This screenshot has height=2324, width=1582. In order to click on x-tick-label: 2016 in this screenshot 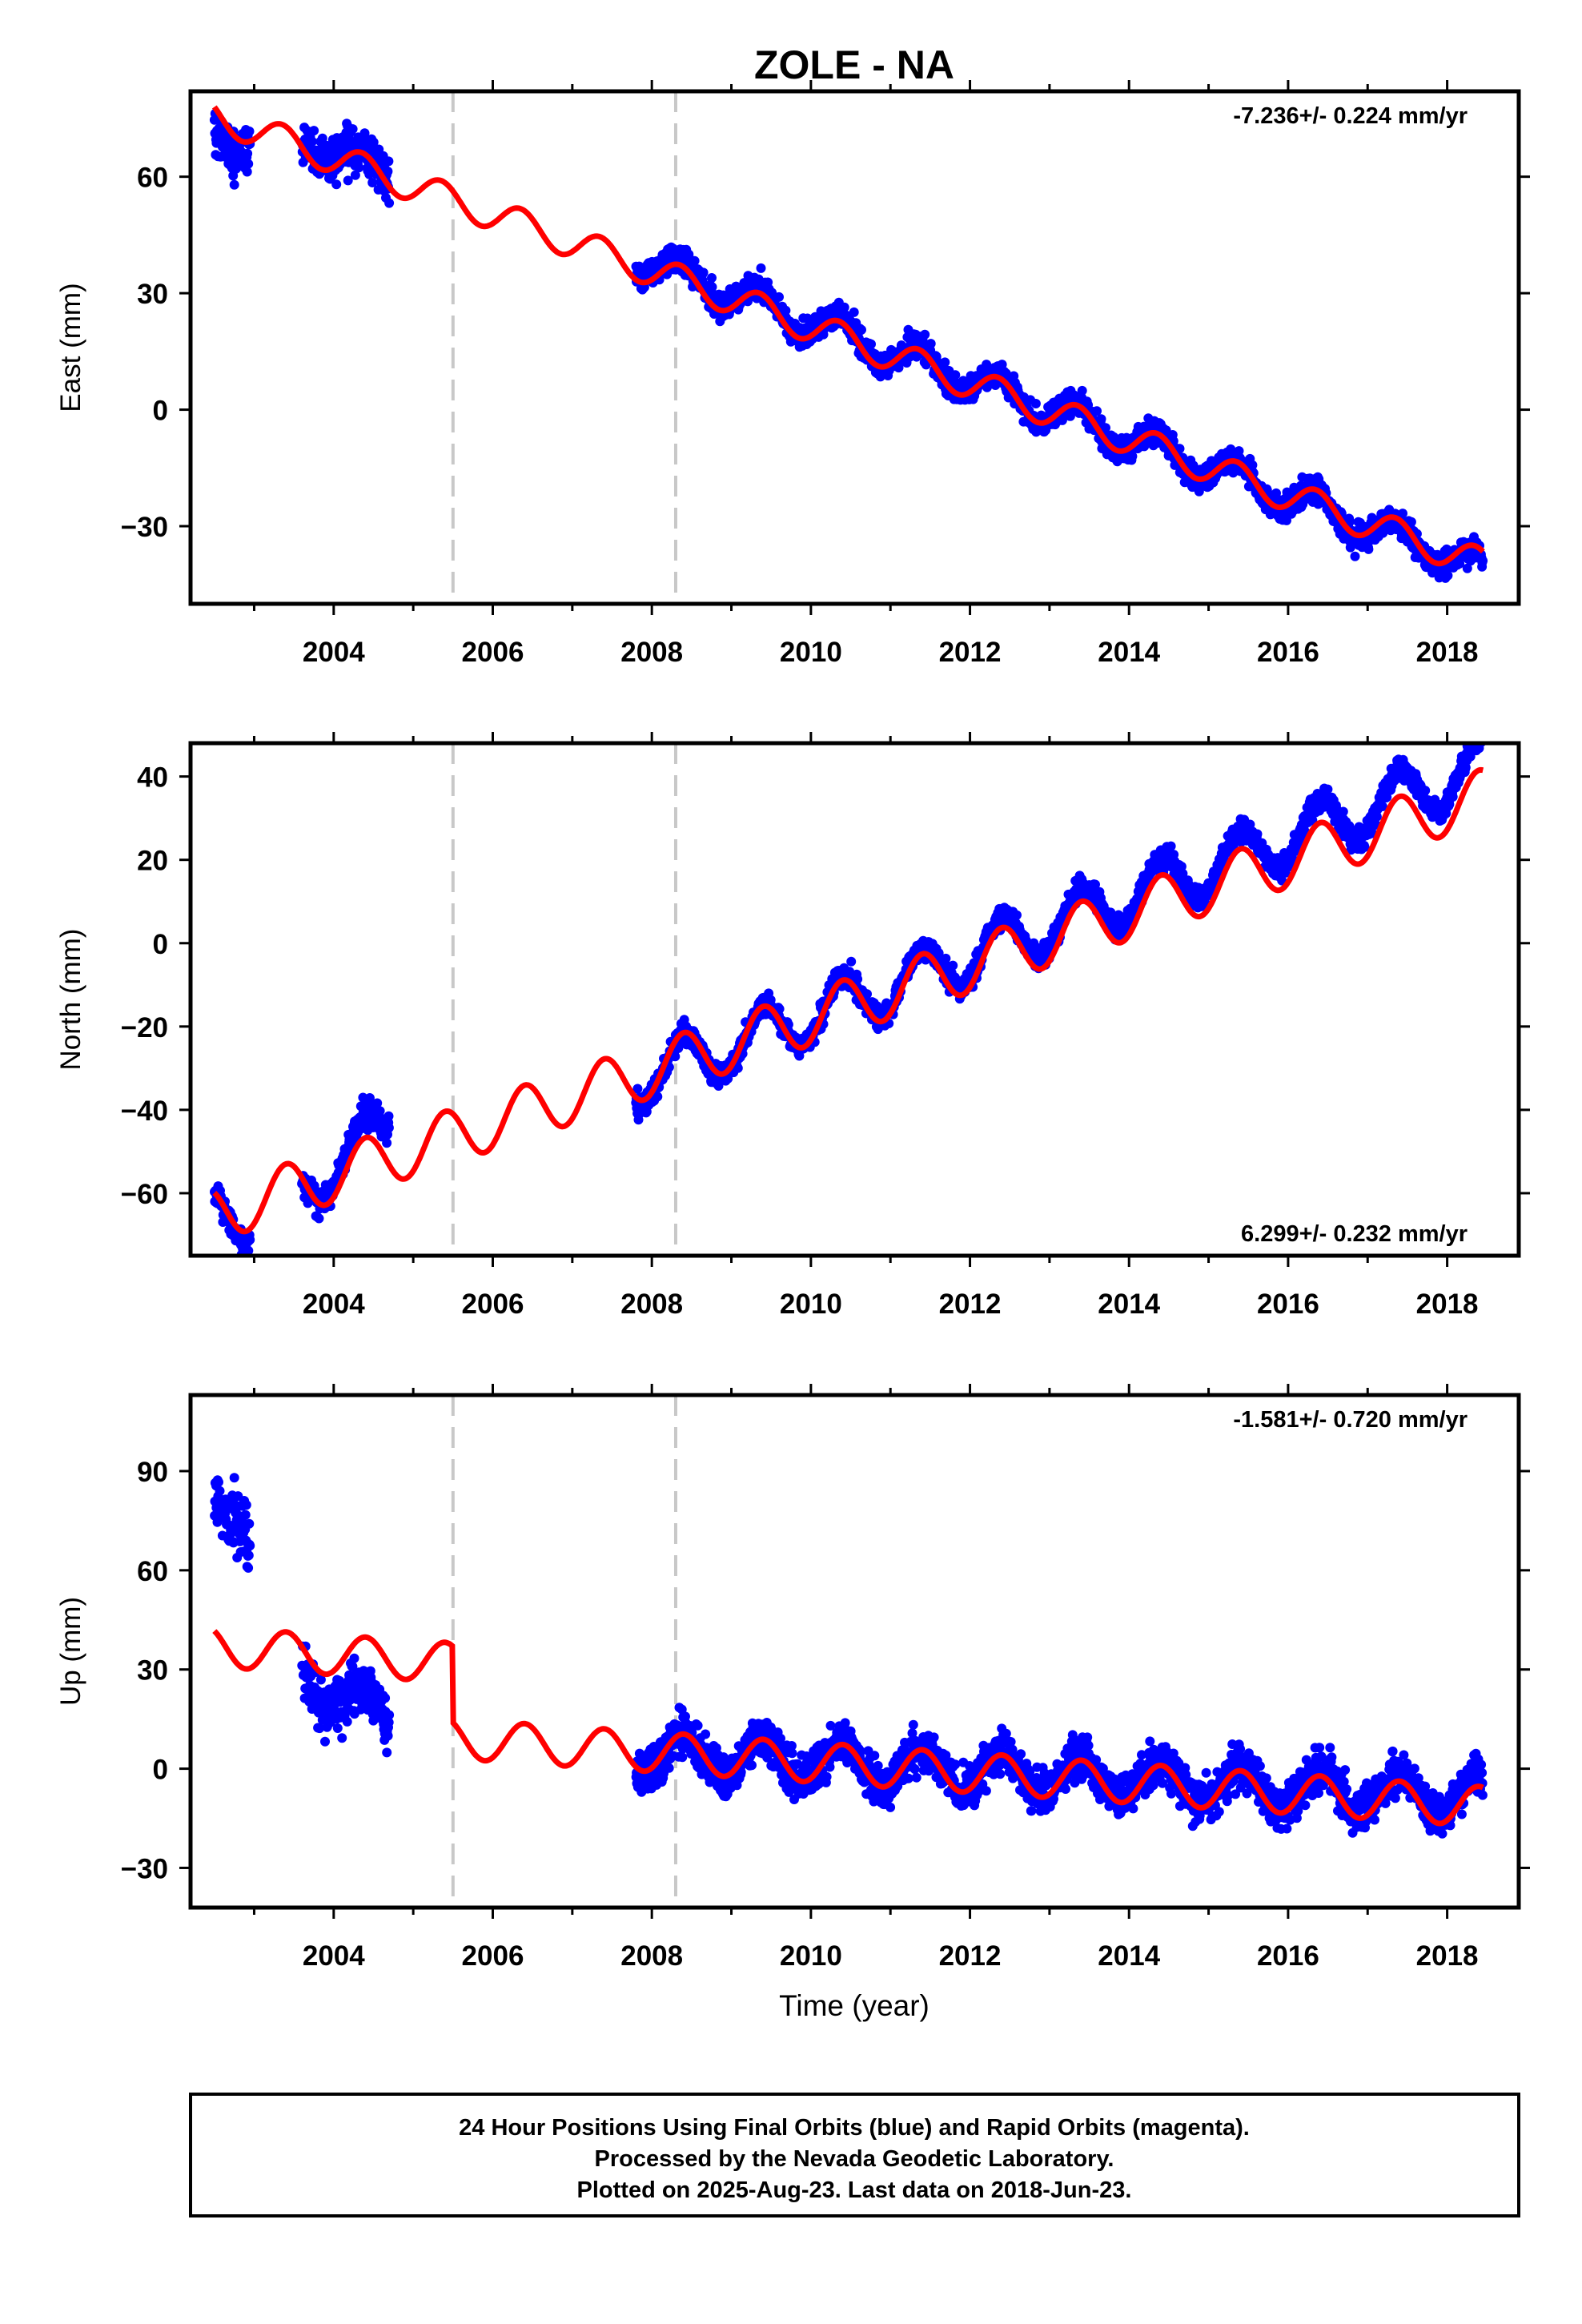, I will do `click(1288, 652)`.